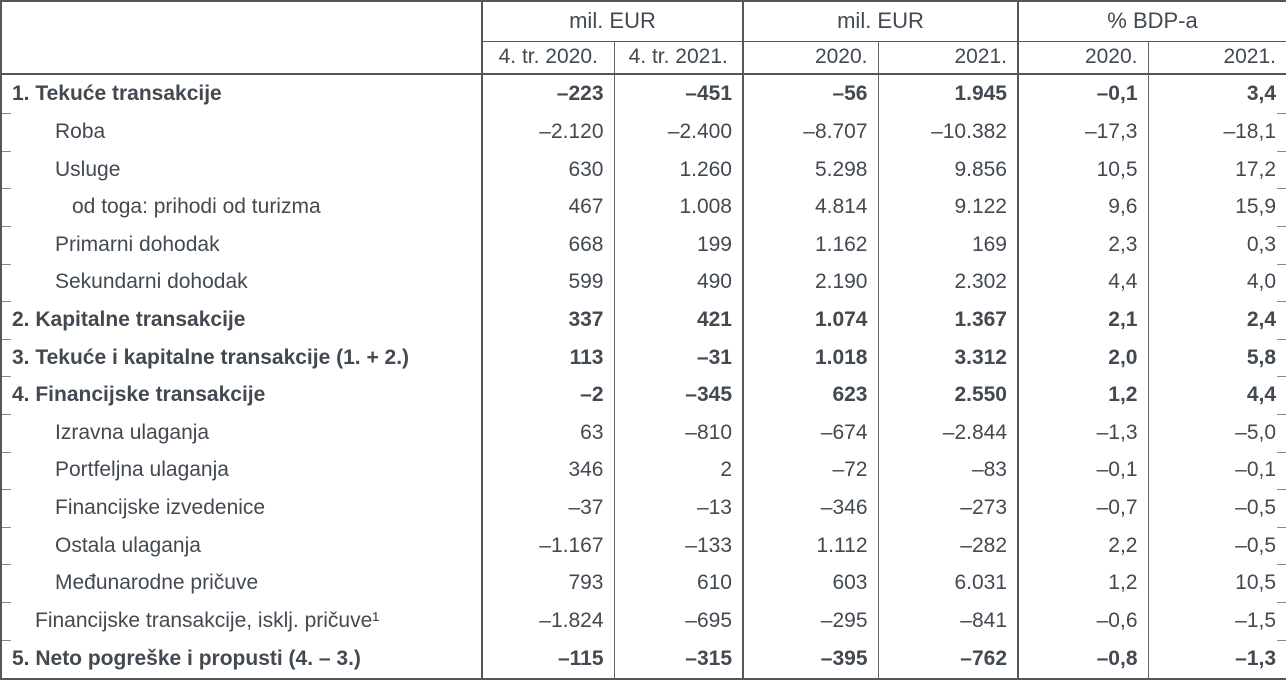 The width and height of the screenshot is (1286, 680). Describe the element at coordinates (547, 470) in the screenshot. I see `value-cell: 346` at that location.